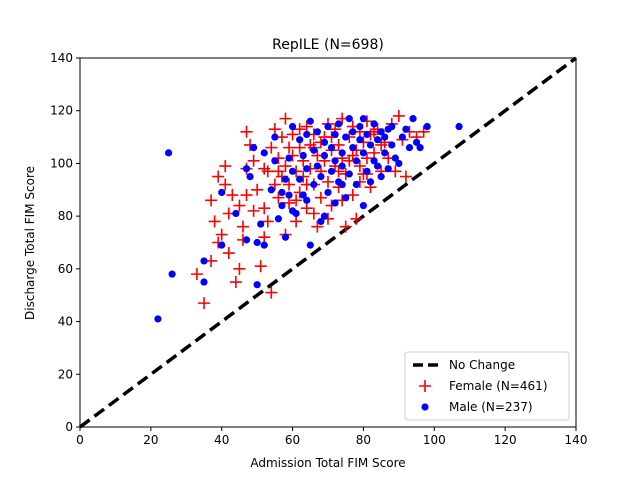 The image size is (640, 484). I want to click on x-tick-label: 60, so click(292, 440).